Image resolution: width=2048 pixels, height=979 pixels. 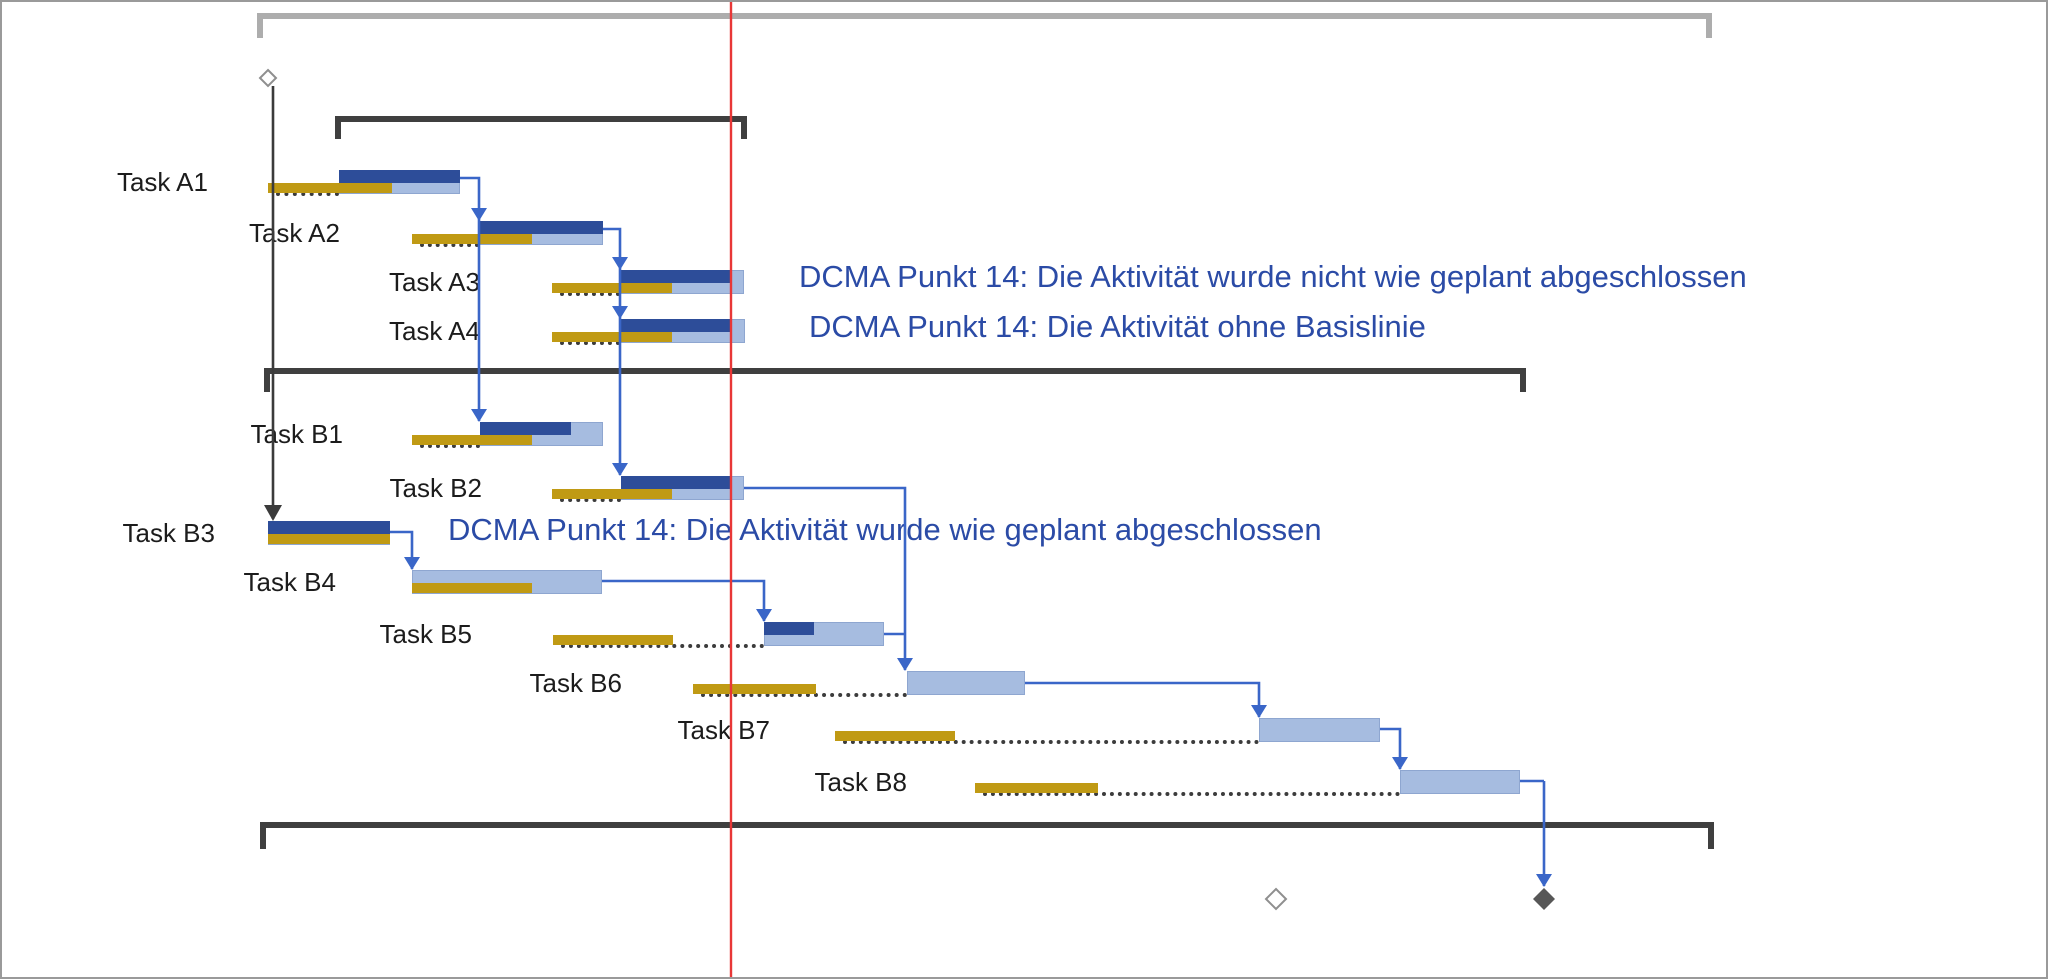 I want to click on task-label: Task B8, so click(x=861, y=782).